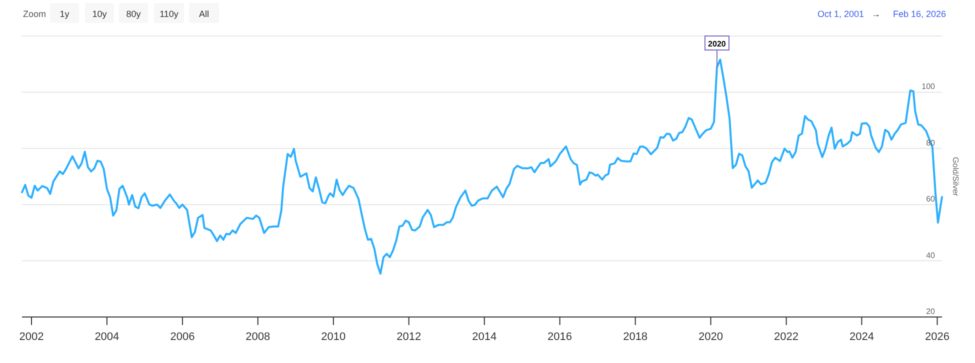 The height and width of the screenshot is (363, 975). I want to click on x-tick-label: 2024, so click(861, 337).